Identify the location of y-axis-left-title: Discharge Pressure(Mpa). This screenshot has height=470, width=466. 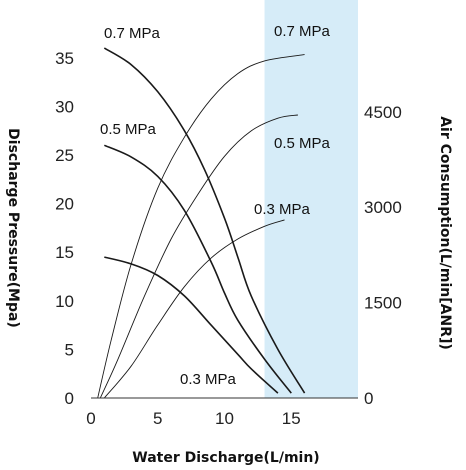
(13, 228).